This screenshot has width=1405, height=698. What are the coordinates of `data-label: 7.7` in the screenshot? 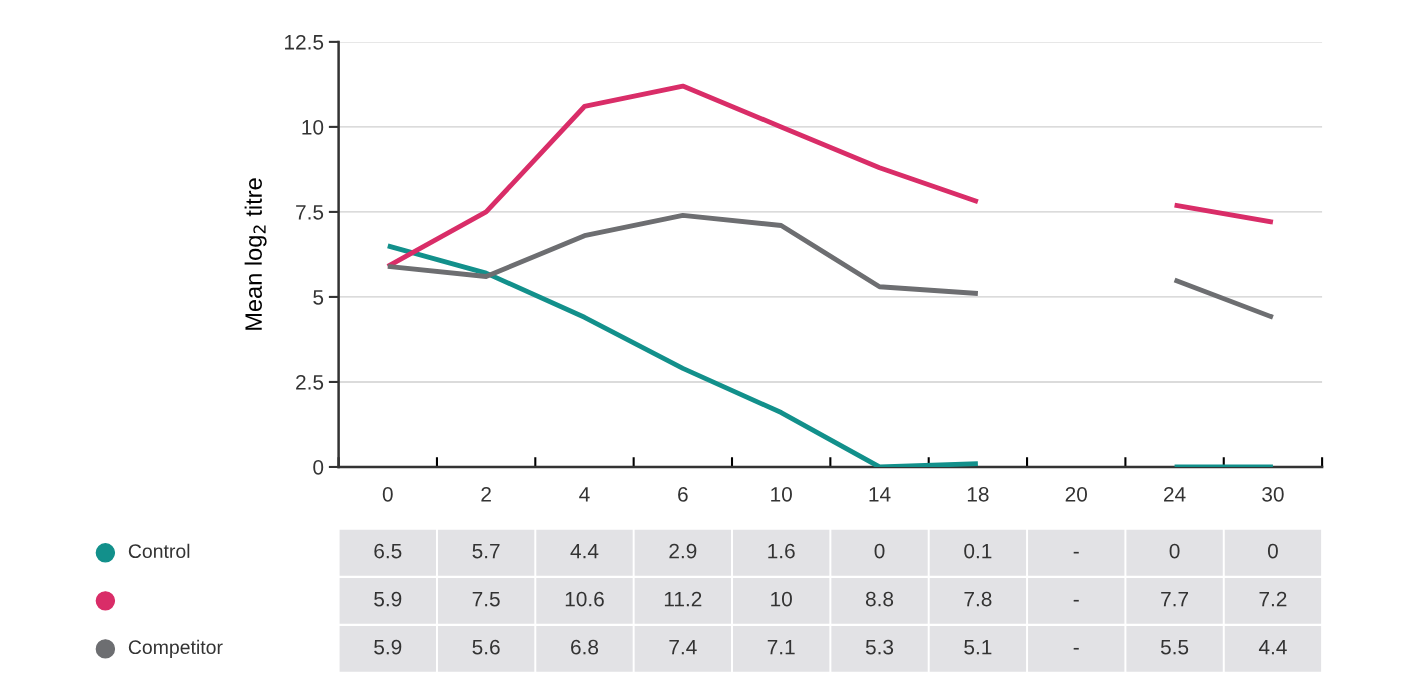 It's located at (1175, 599).